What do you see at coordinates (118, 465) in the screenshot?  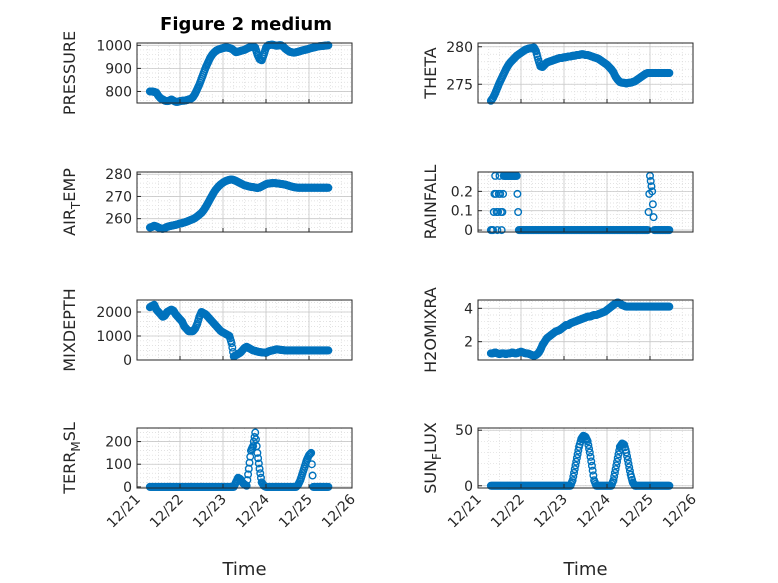 I see `y-tick-label: 100` at bounding box center [118, 465].